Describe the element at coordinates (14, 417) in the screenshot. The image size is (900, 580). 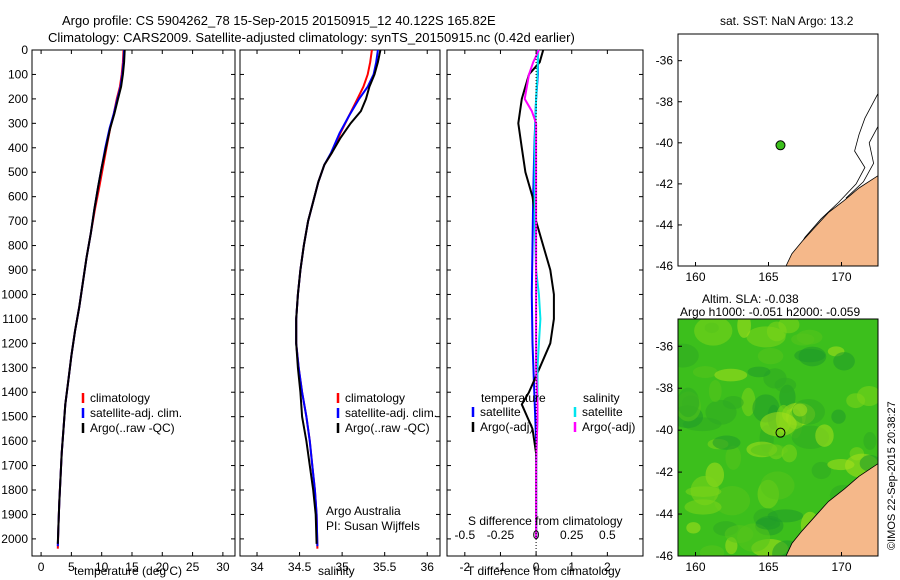
I see `depth-tick-label: 1500` at that location.